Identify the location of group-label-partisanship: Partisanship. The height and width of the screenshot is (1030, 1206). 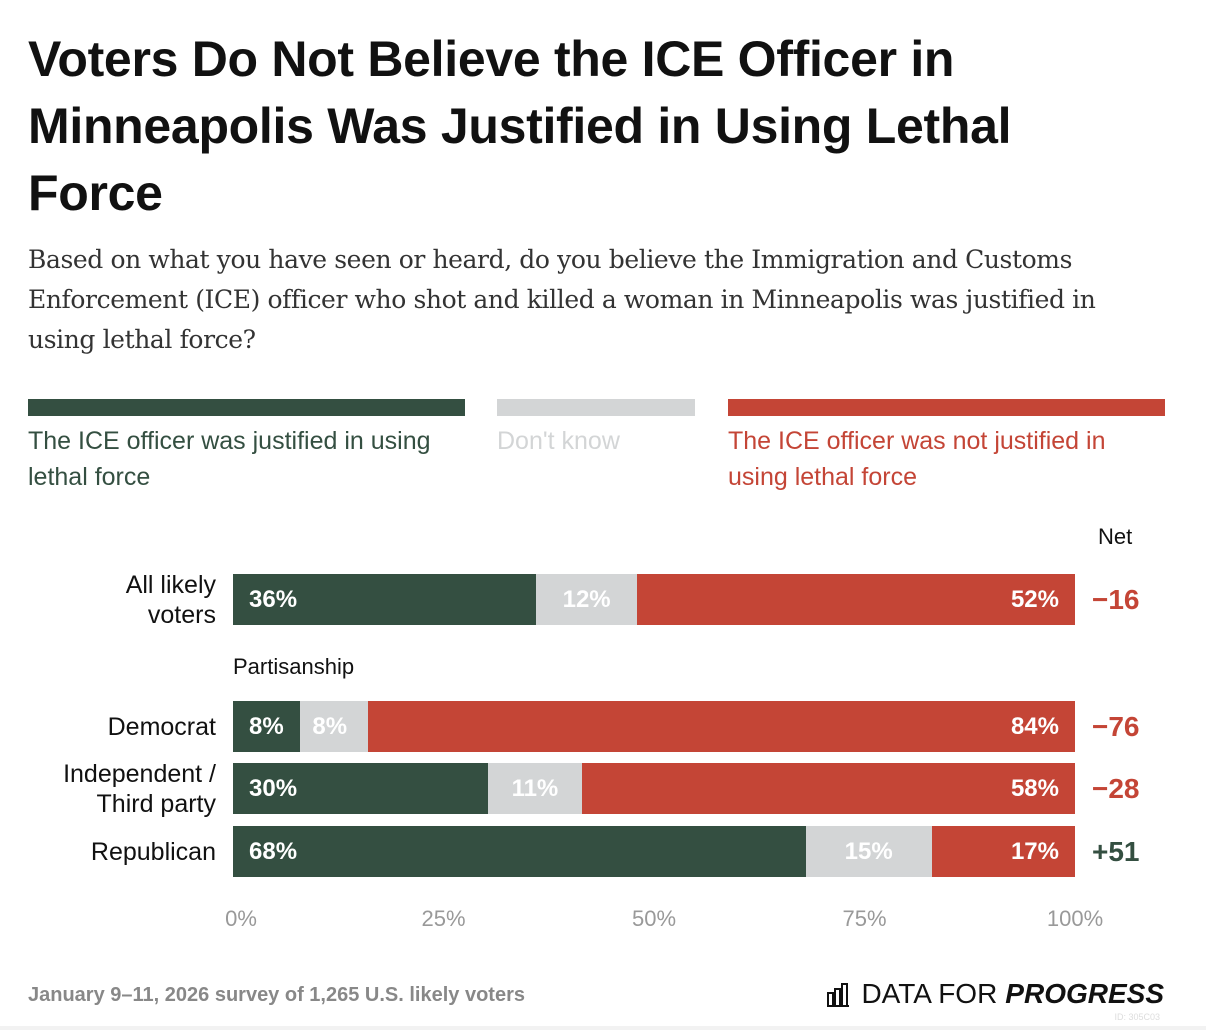
(294, 666).